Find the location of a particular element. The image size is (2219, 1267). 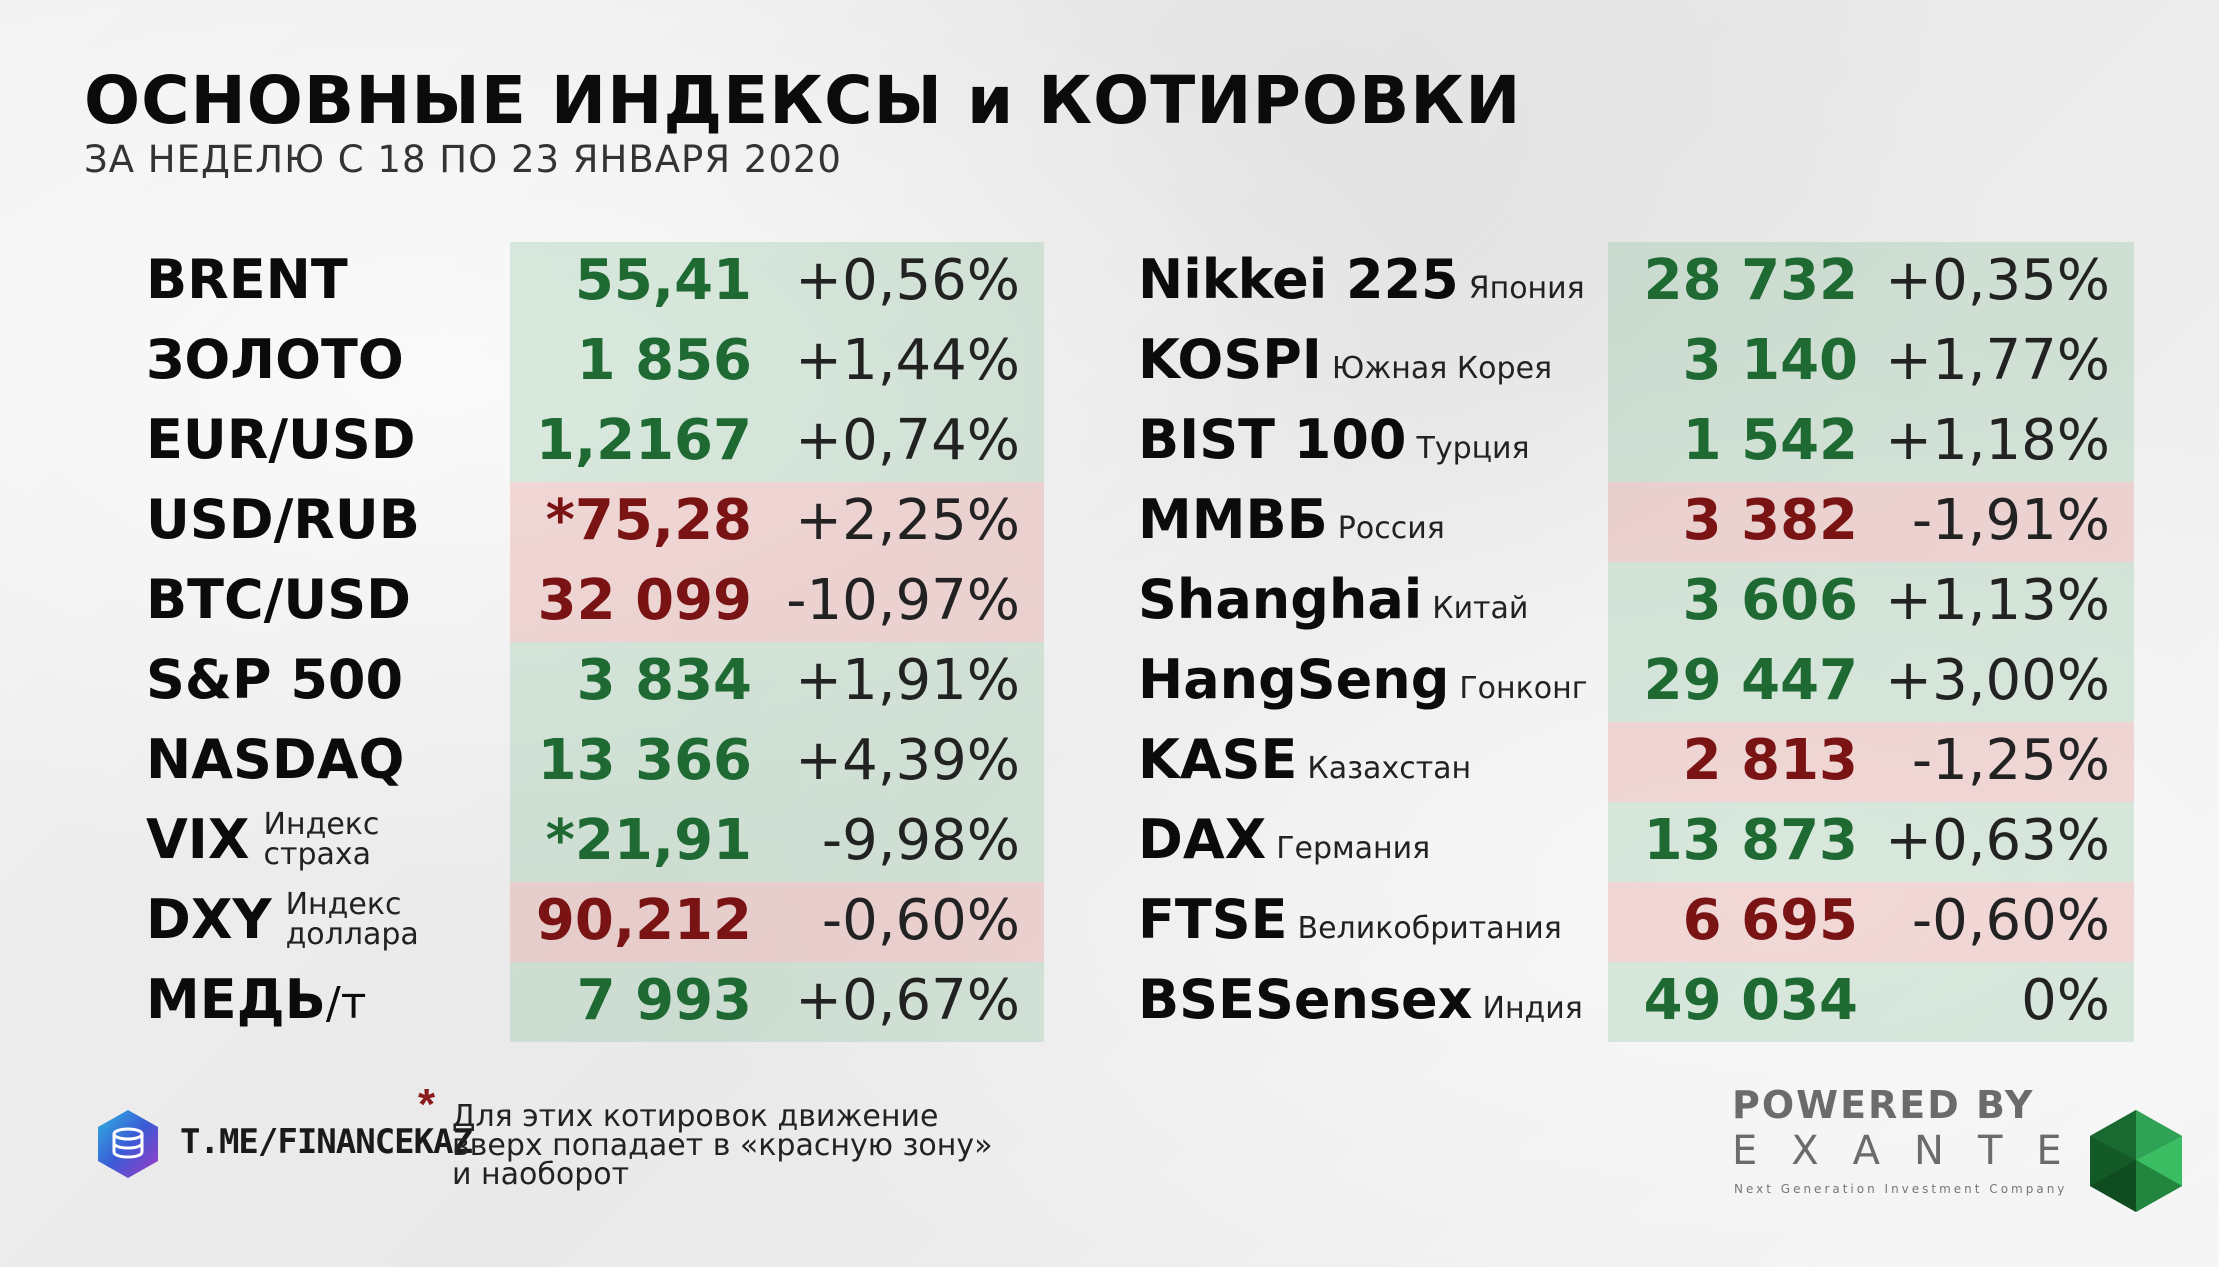

page-title: ОСНОВНЫЕ ИНДЕКСЫ и КОТИРОВКИ is located at coordinates (803, 100).